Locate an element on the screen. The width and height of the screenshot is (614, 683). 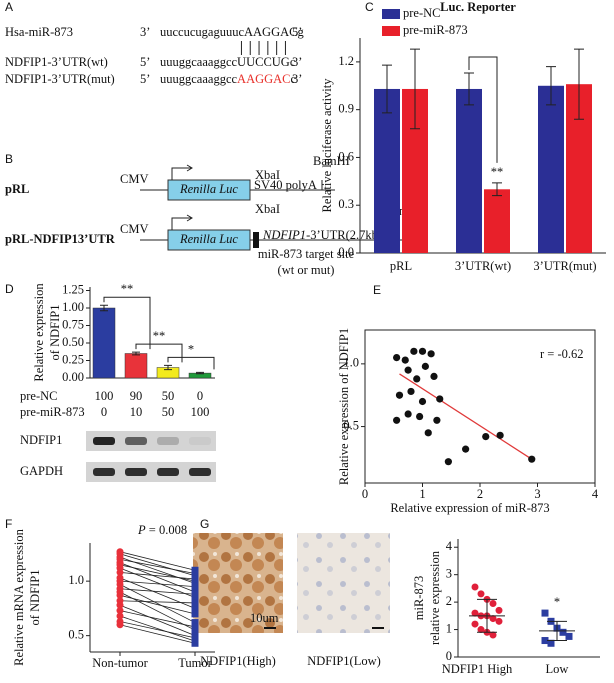
sequence-name: Hsa-miR-873 is located at coordinates (39, 32).